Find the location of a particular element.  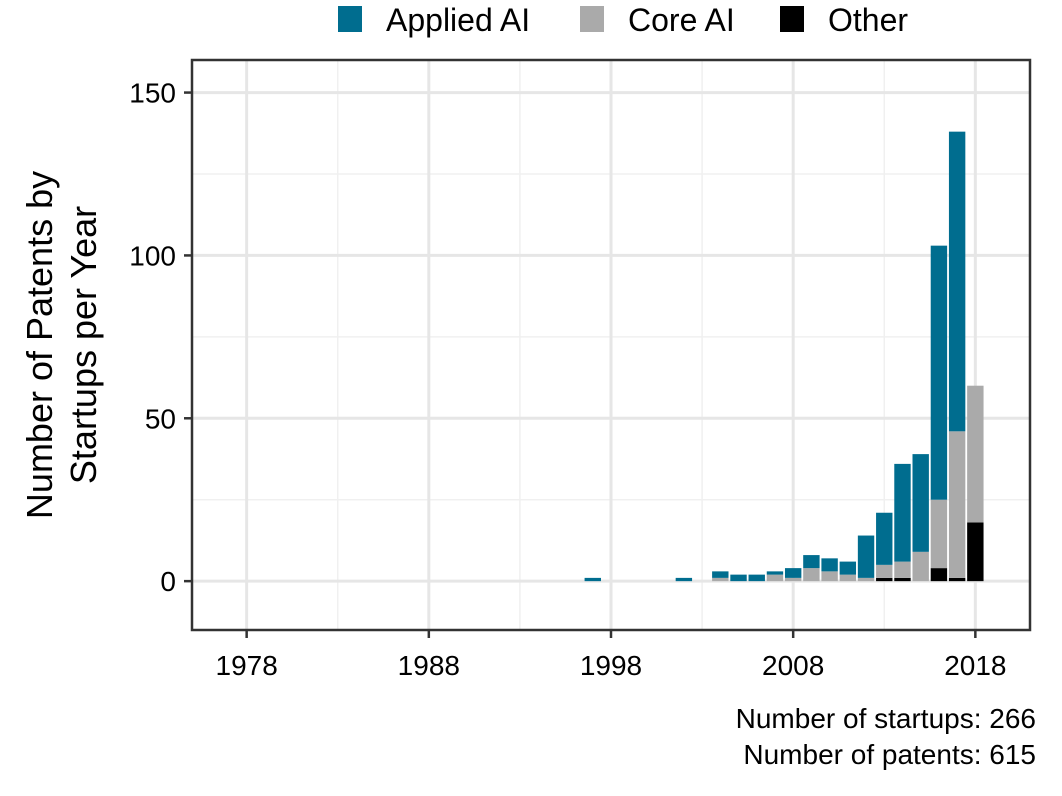

bar-applied-ai-2010 is located at coordinates (829, 564).